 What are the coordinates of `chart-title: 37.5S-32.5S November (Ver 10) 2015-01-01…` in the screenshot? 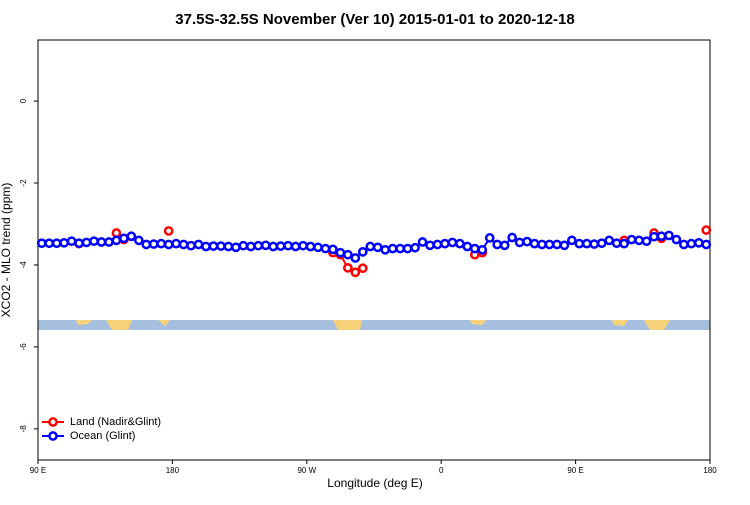 It's located at (374, 19).